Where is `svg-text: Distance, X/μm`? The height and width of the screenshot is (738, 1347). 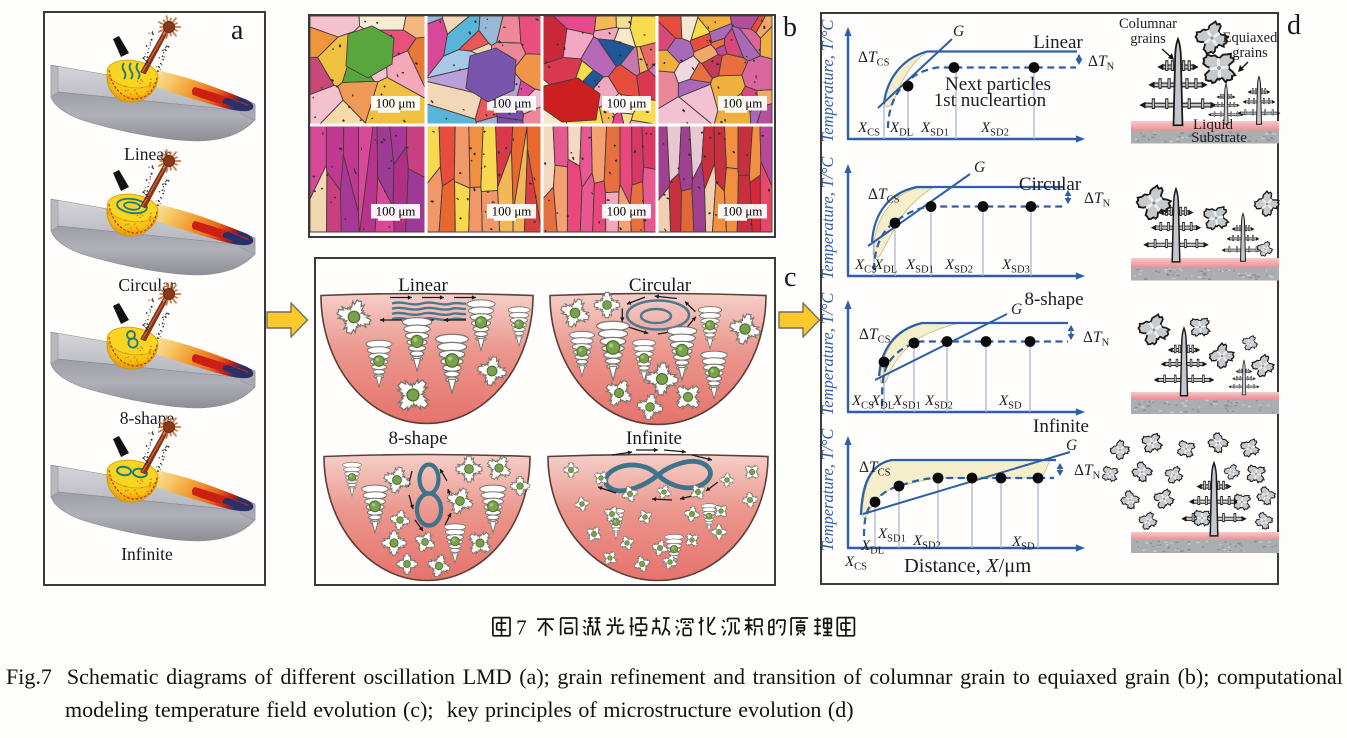 svg-text: Distance, X/μm is located at coordinates (967, 566).